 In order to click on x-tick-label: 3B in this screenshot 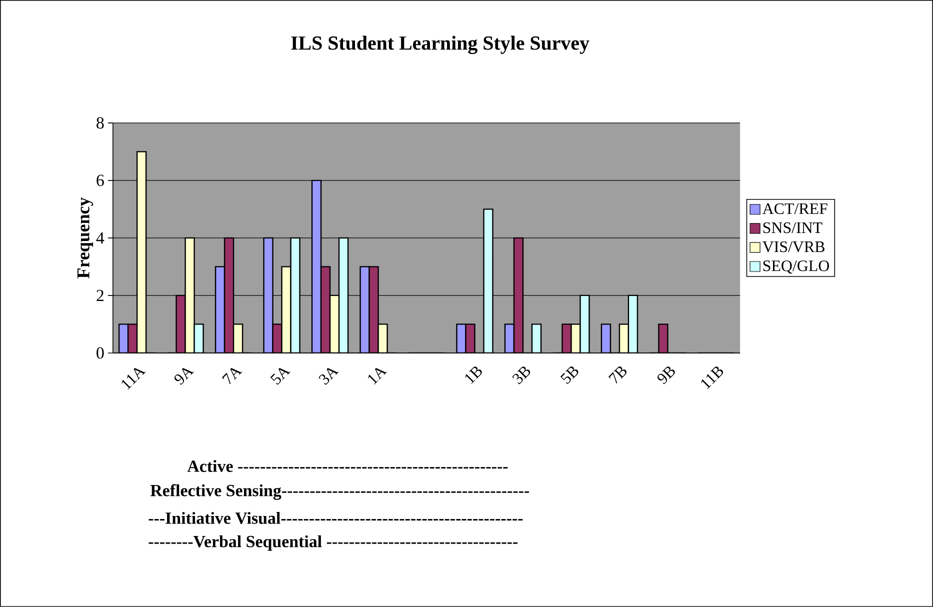, I will do `click(521, 375)`.